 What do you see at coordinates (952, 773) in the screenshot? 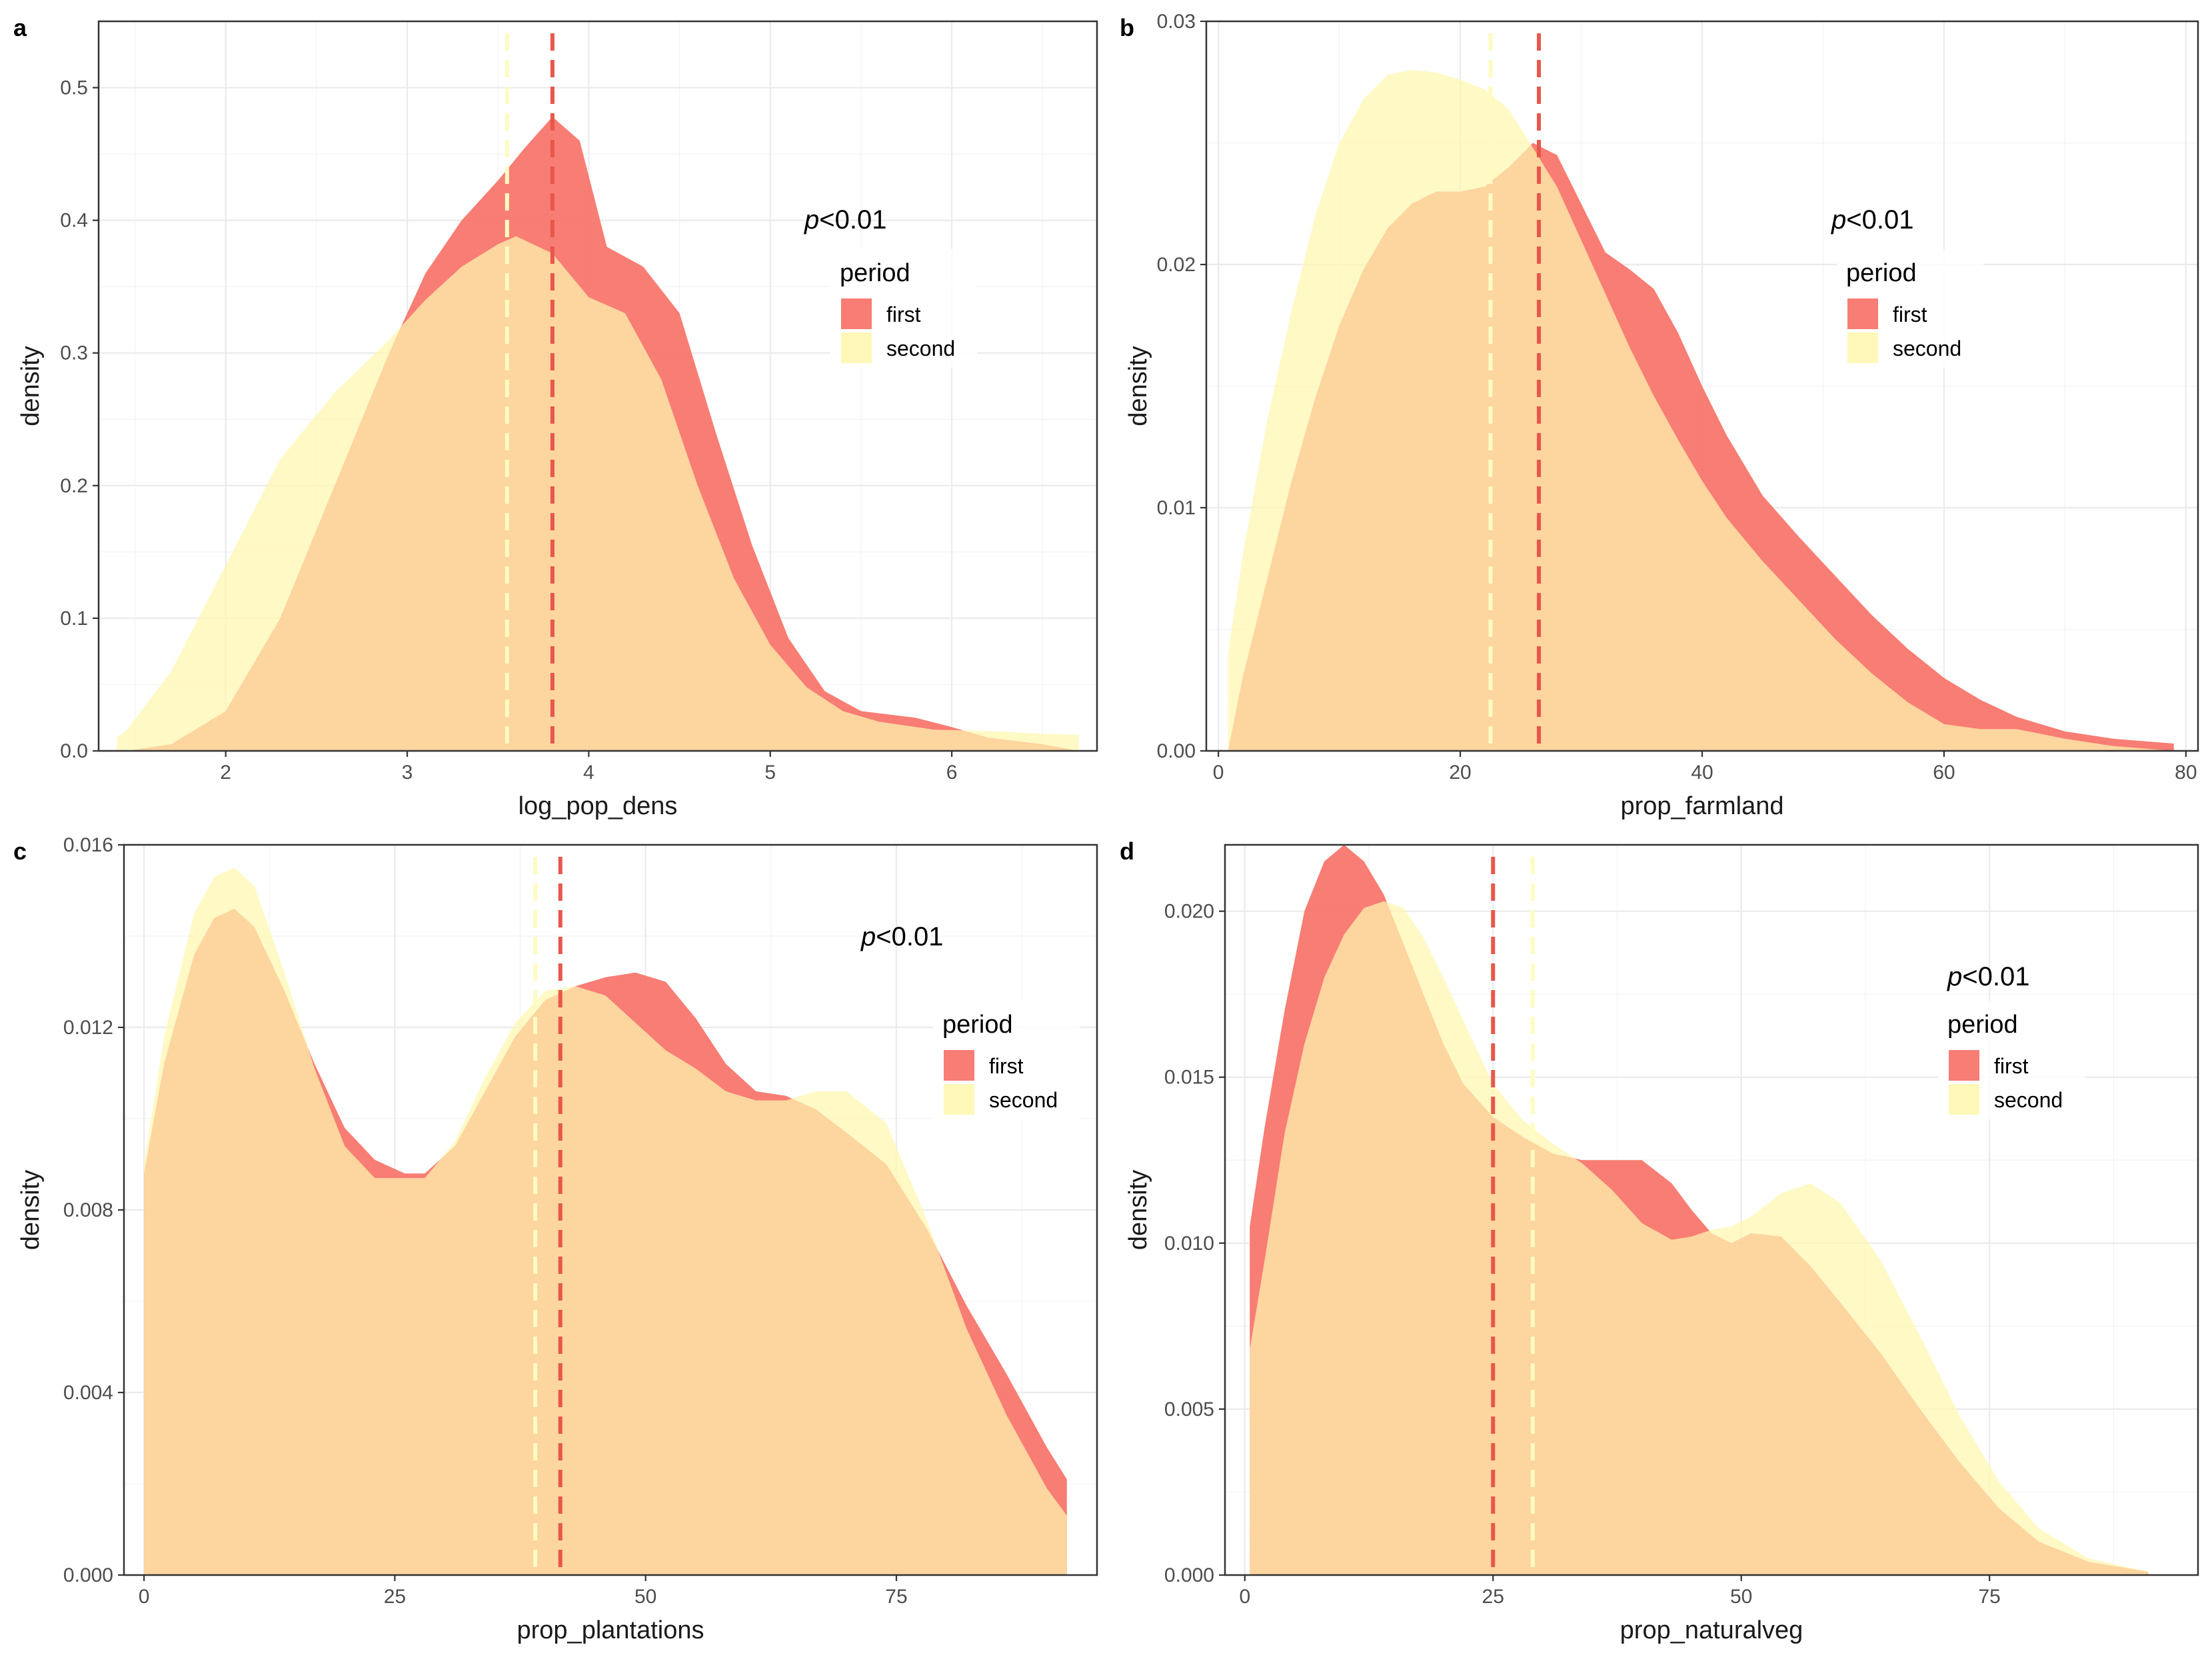
I see `x-tick-label: 6` at bounding box center [952, 773].